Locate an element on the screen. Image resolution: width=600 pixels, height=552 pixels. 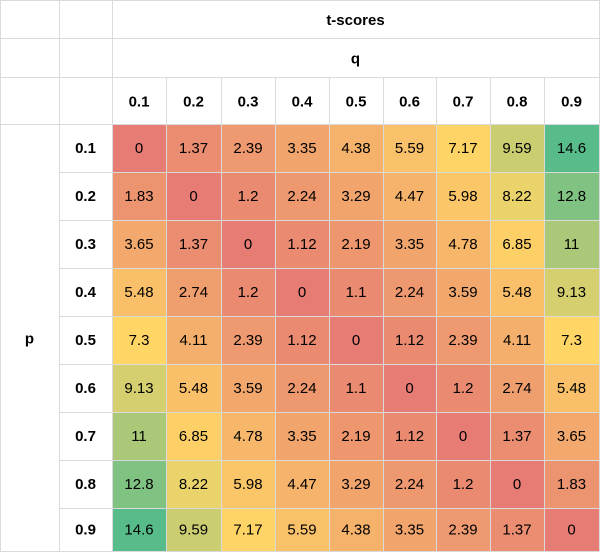
cell-value-label: 2.19 is located at coordinates (355, 244).